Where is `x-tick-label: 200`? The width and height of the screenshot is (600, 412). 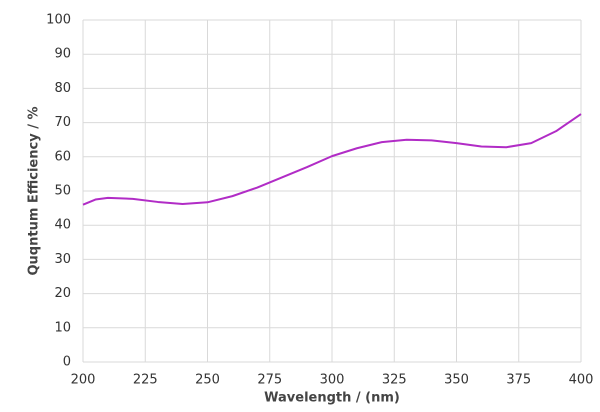 x-tick-label: 200 is located at coordinates (83, 380).